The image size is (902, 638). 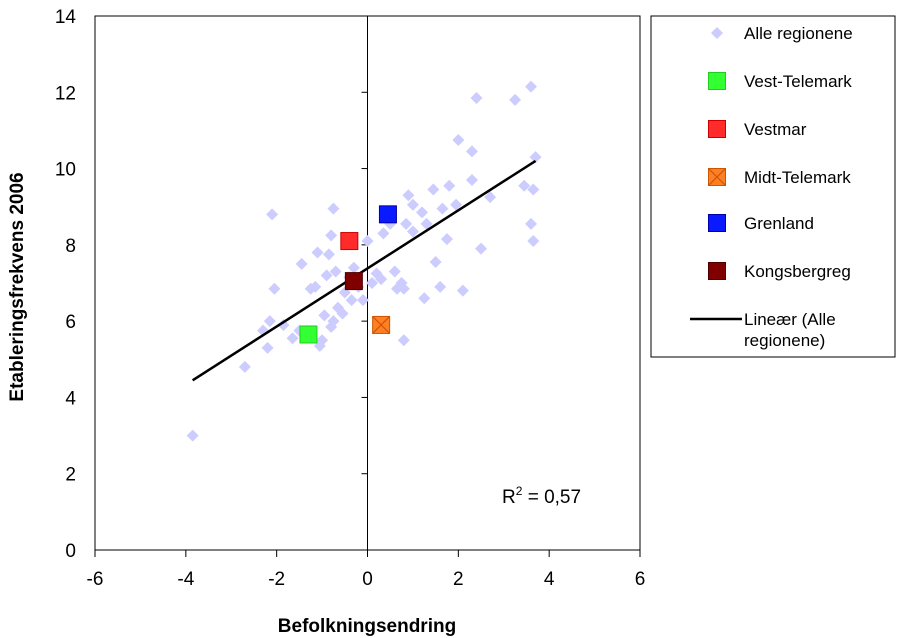 What do you see at coordinates (549, 579) in the screenshot?
I see `x-tick-label: 4` at bounding box center [549, 579].